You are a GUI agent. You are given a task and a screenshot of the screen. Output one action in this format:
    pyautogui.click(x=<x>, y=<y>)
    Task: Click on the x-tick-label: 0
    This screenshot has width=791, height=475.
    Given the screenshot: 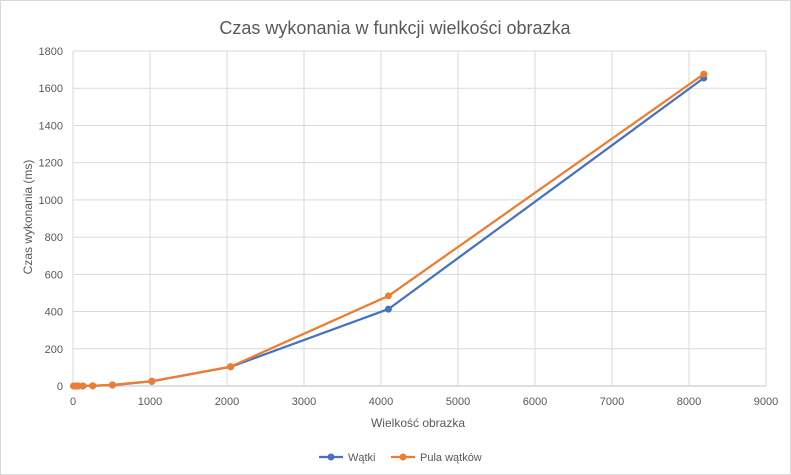 What is the action you would take?
    pyautogui.click(x=73, y=402)
    